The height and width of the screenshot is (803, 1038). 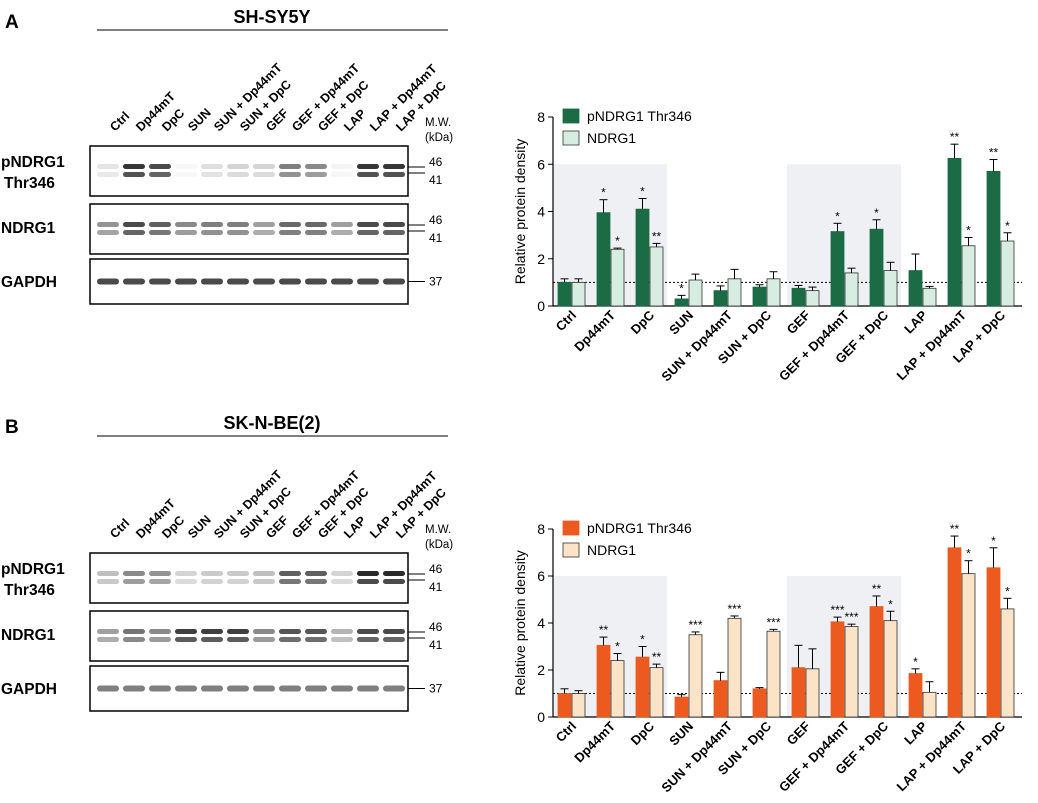 What do you see at coordinates (249, 636) in the screenshot?
I see `blot-strip` at bounding box center [249, 636].